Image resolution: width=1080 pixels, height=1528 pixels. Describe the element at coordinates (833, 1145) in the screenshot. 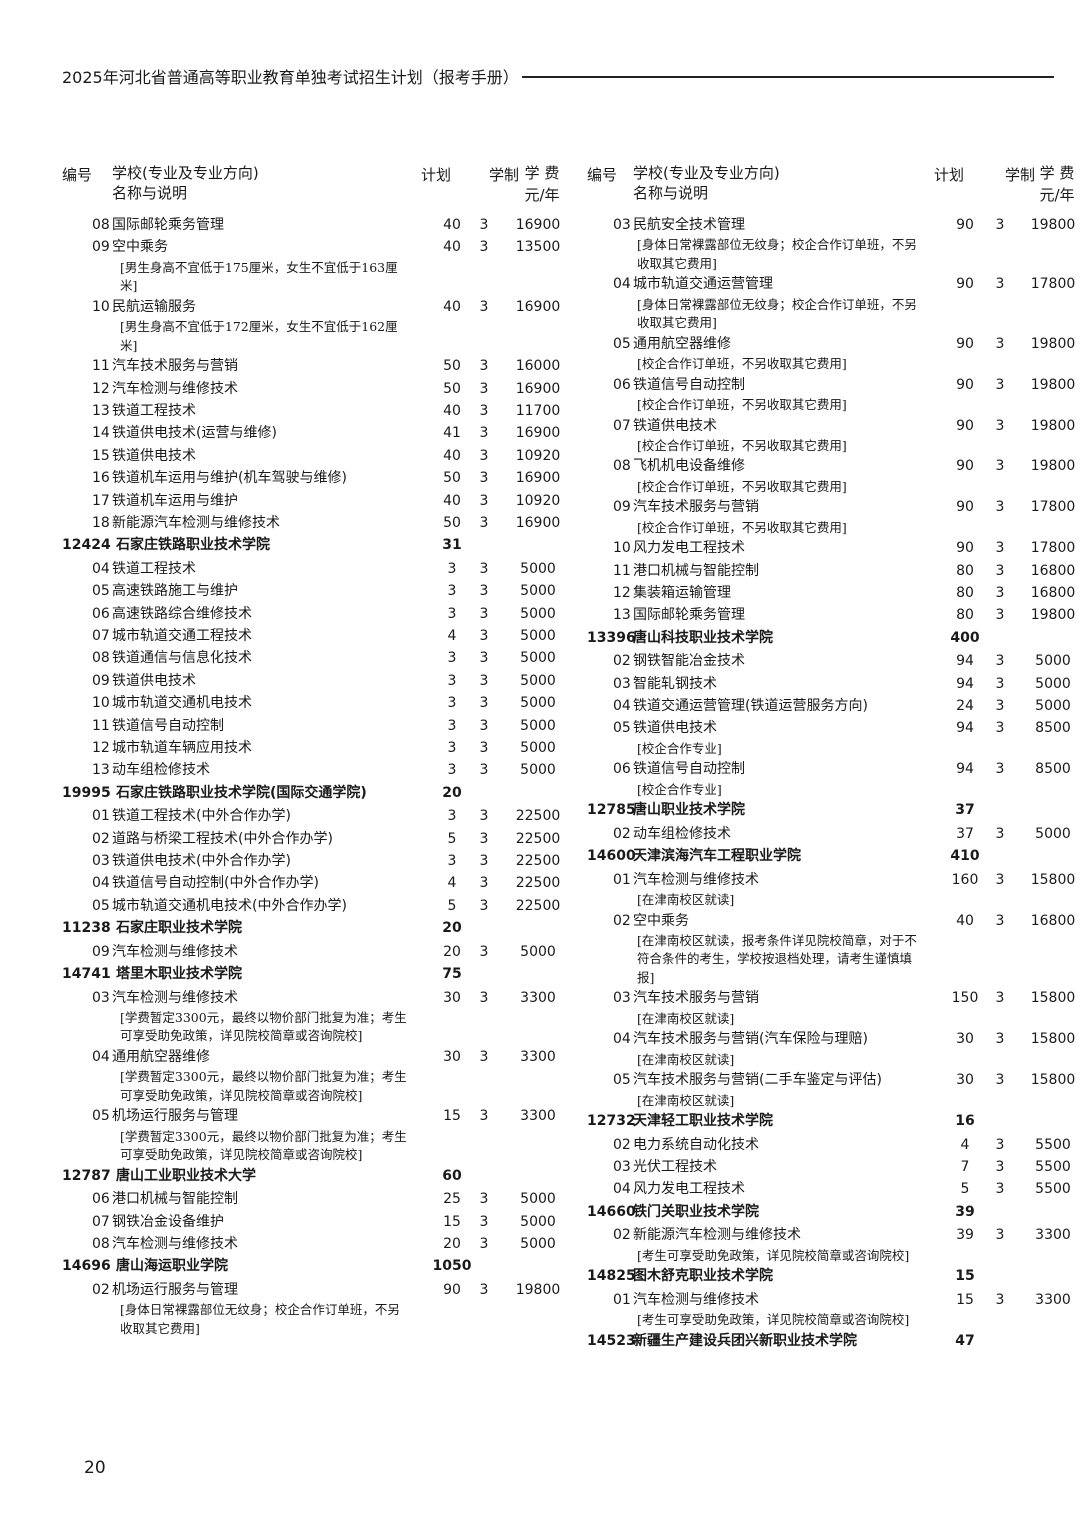

I see `row-main: 02 电力系统自动化技术 4 3 5500` at that location.